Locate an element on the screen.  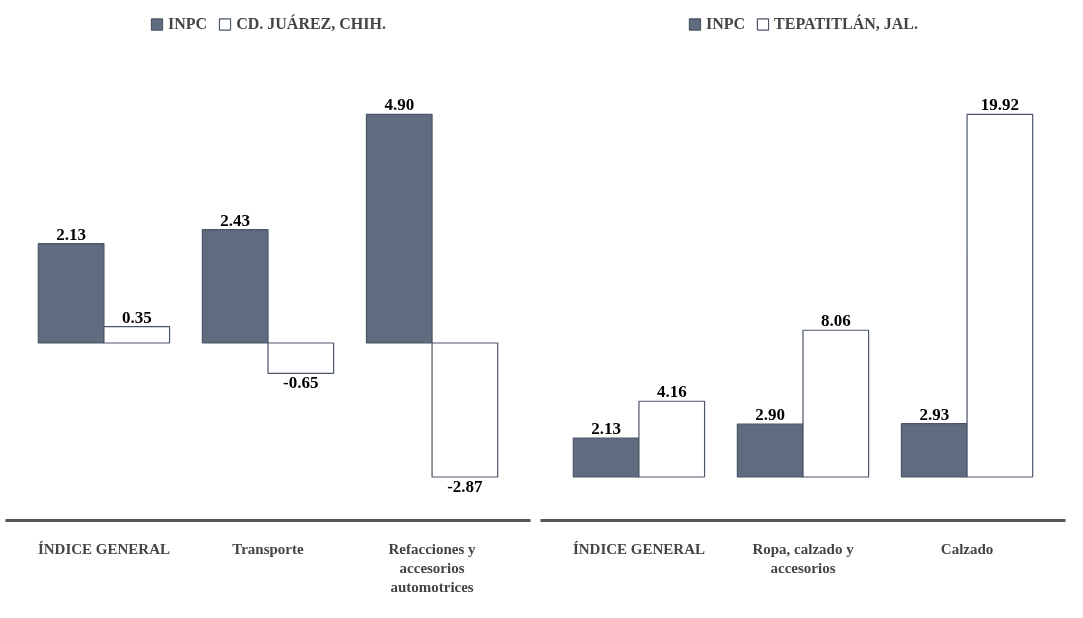
x-tick-label: Ropa, calzado y accesorios is located at coordinates (803, 558).